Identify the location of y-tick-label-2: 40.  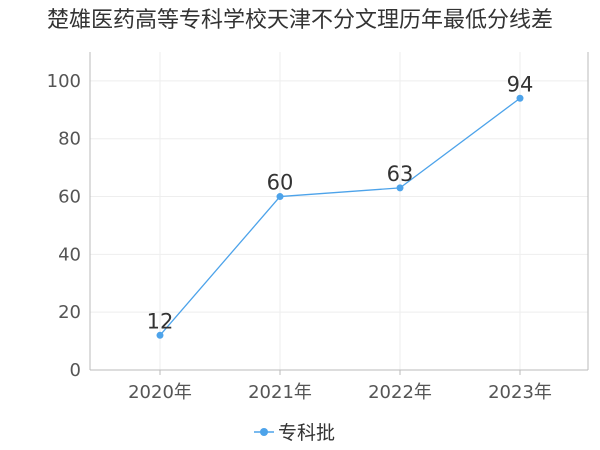
(69, 254).